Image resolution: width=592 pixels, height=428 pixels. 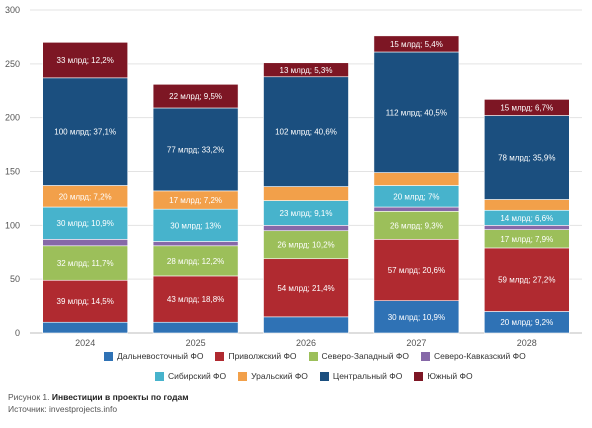 I want to click on legend-item: Северо-Кавказский ФО, so click(x=473, y=356).